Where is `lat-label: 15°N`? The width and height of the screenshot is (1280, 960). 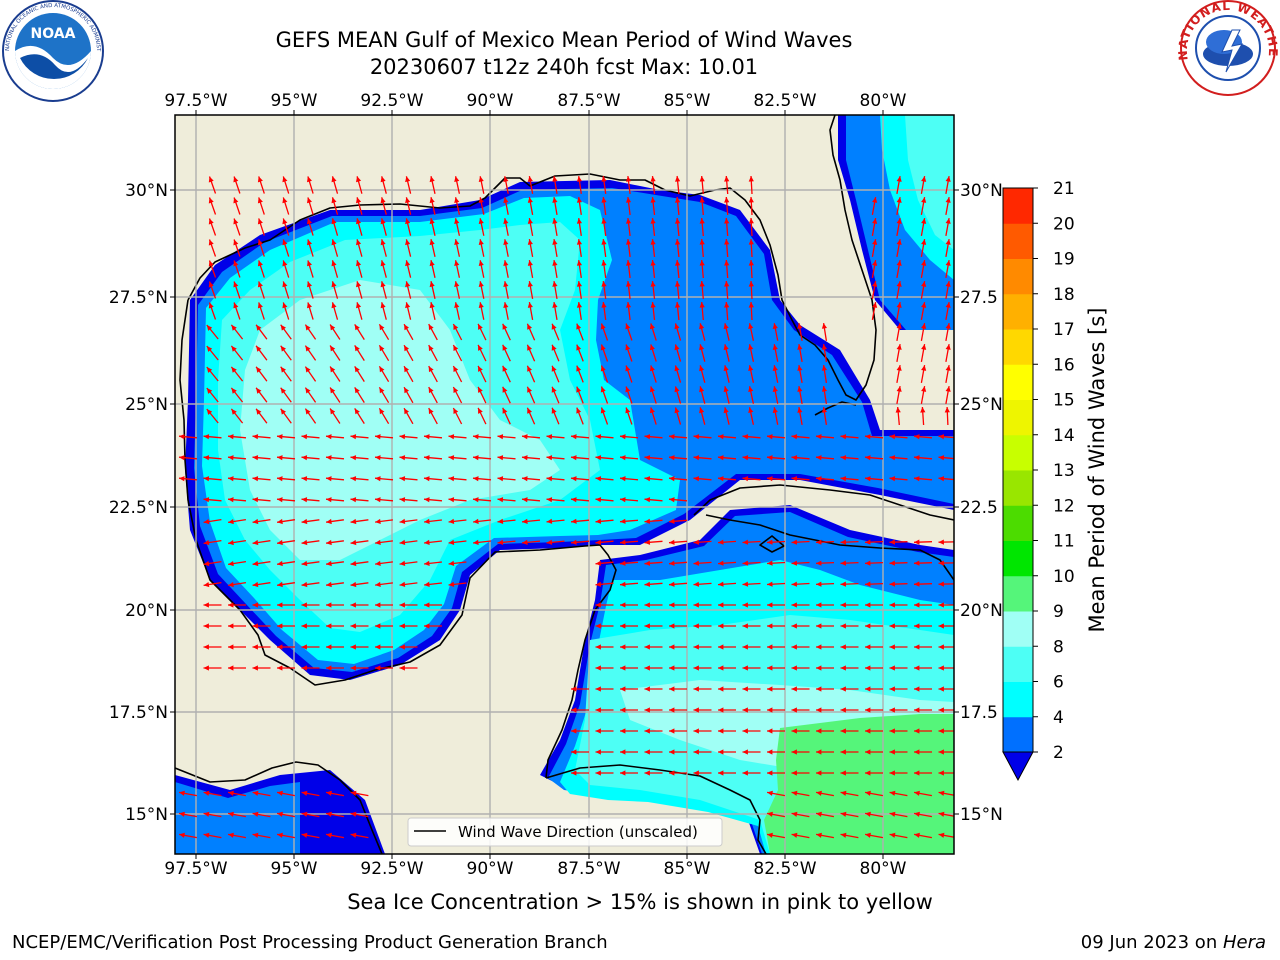
lat-label: 15°N is located at coordinates (981, 815).